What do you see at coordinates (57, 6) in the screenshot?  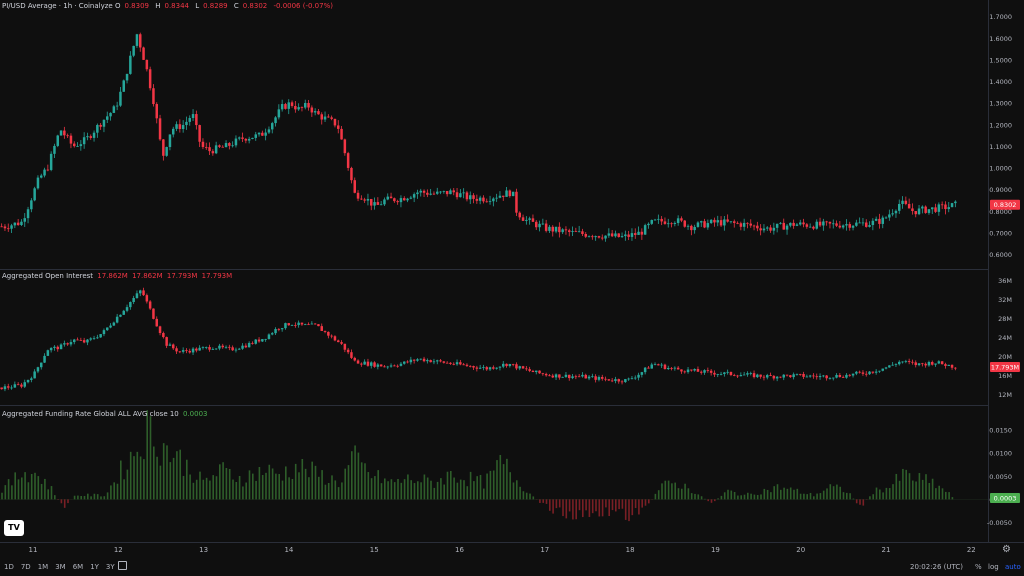 I see `symbol-title: PI/USD Average · 1h · Coinalyze` at bounding box center [57, 6].